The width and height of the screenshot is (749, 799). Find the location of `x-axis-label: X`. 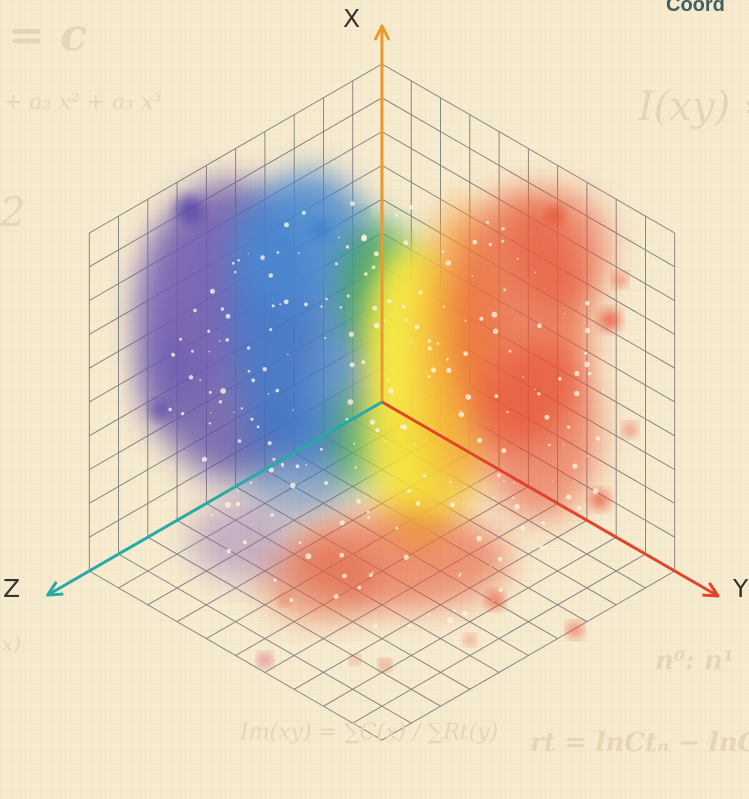

x-axis-label: X is located at coordinates (352, 18).